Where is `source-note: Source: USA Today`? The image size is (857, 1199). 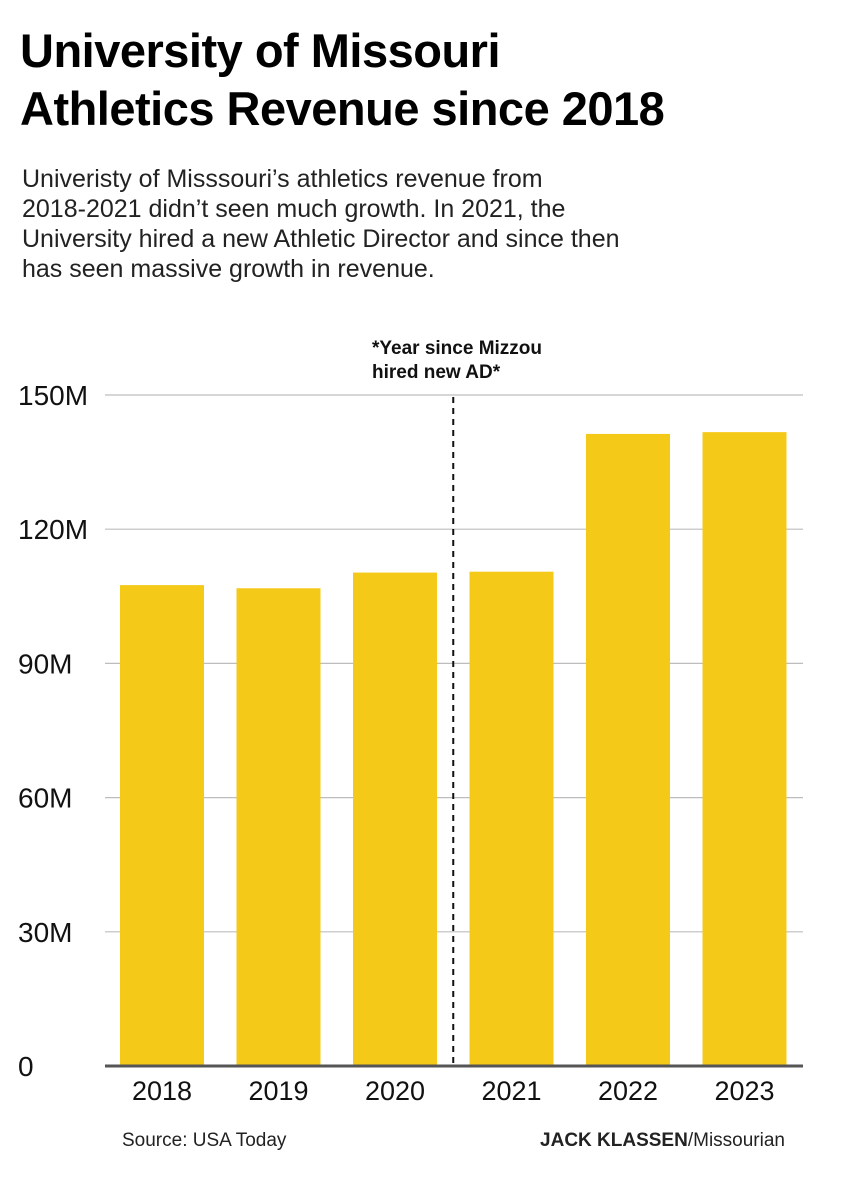
source-note: Source: USA Today is located at coordinates (204, 1140).